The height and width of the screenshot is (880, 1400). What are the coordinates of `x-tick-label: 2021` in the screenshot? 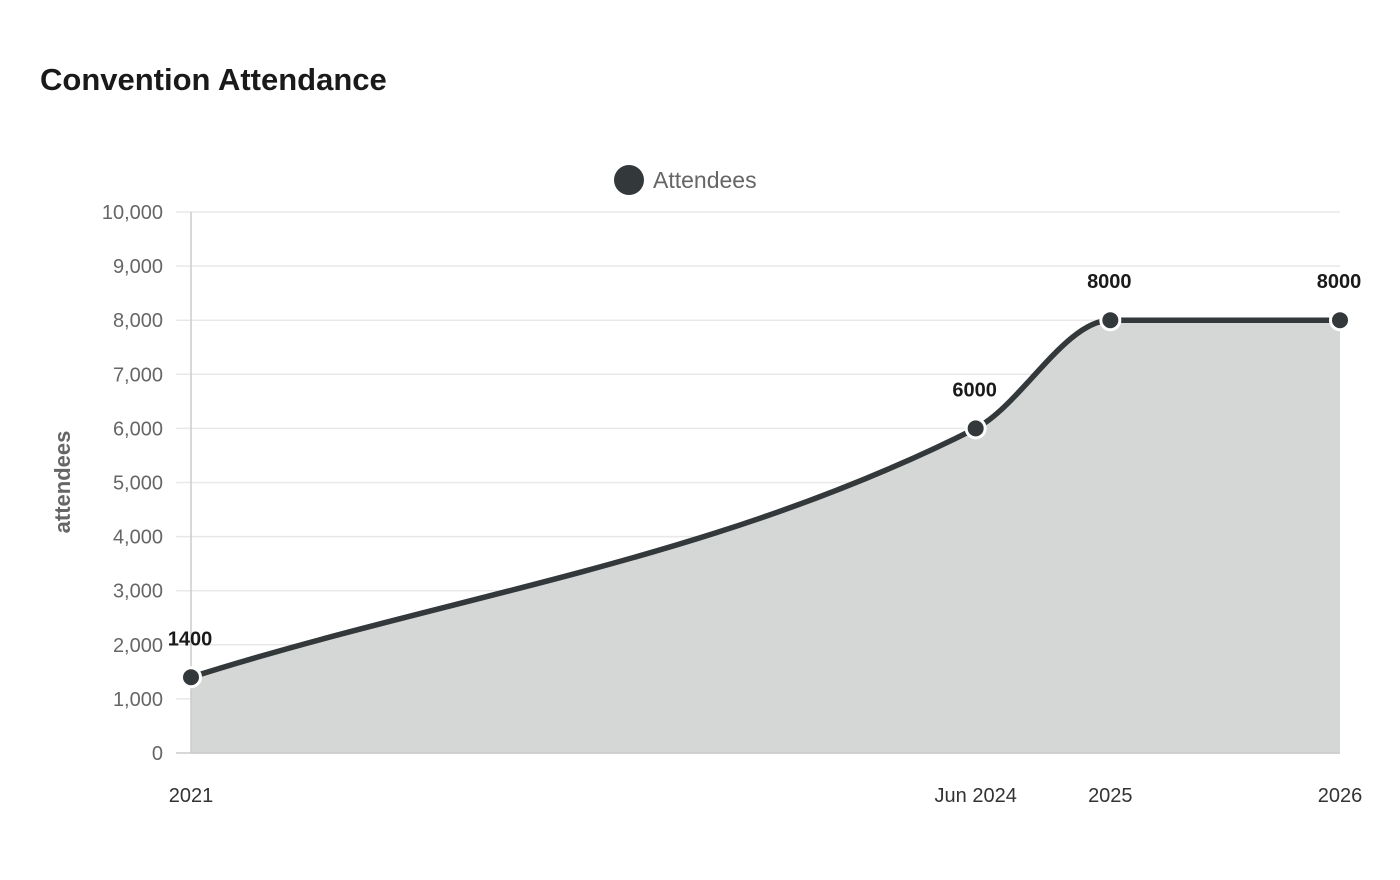 It's located at (191, 796).